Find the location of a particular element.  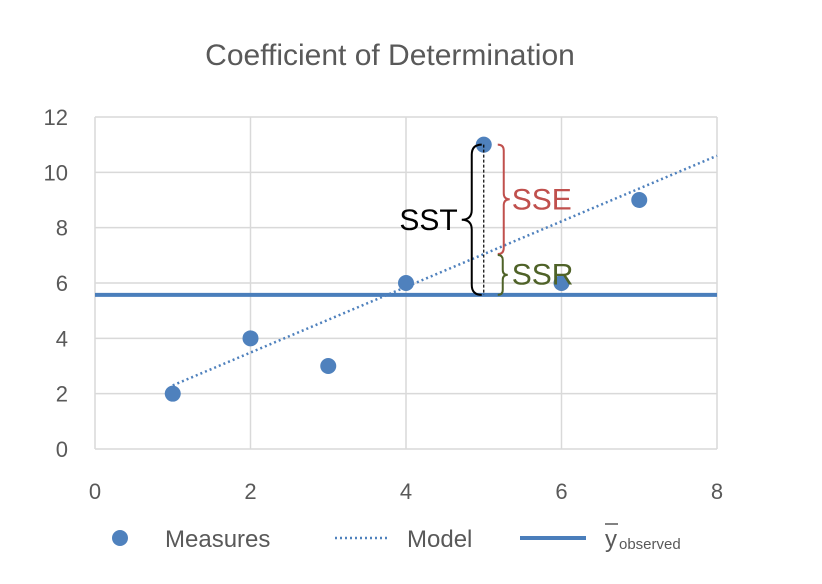

x-tick-label: 4 is located at coordinates (406, 491).